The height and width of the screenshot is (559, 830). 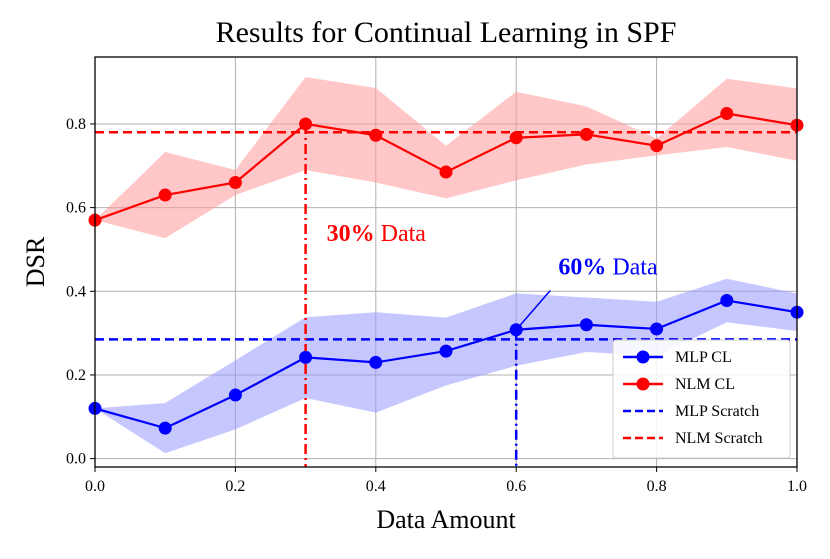 I want to click on legend-label-nlm-cl: NLM CL, so click(x=705, y=384).